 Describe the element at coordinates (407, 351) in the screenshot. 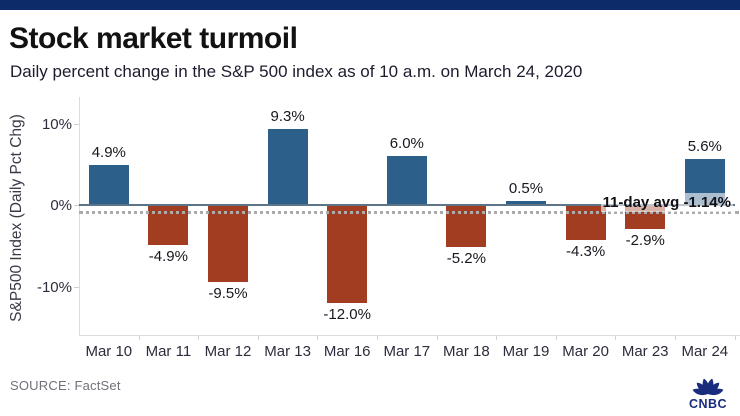

I see `x-label-mar-17: Mar 17` at that location.